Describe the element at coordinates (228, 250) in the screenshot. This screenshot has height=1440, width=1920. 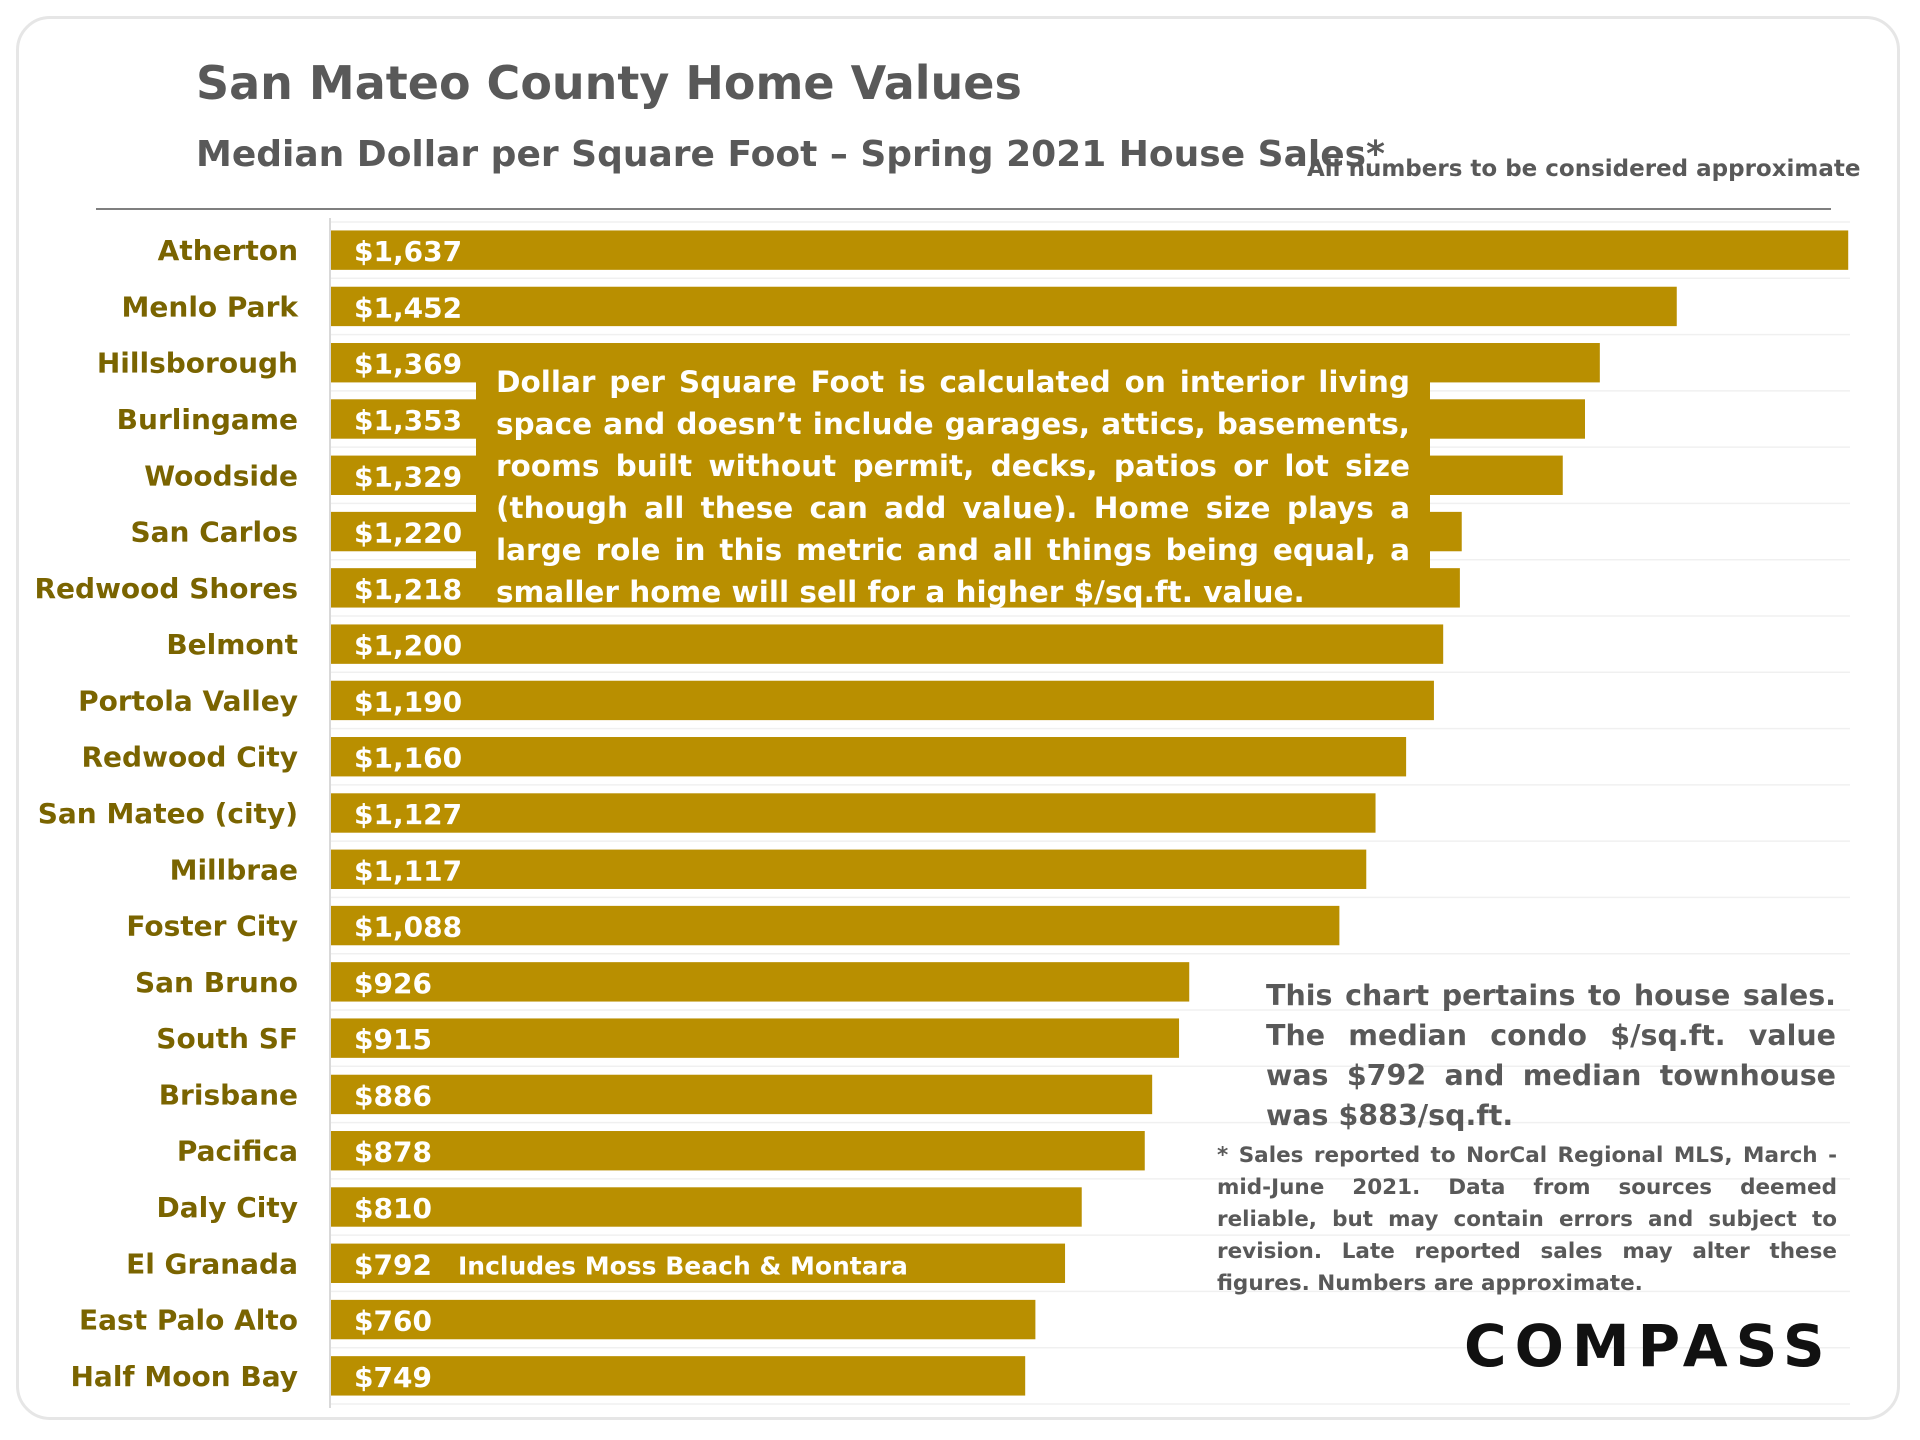
I see `category-label: Atherton` at that location.